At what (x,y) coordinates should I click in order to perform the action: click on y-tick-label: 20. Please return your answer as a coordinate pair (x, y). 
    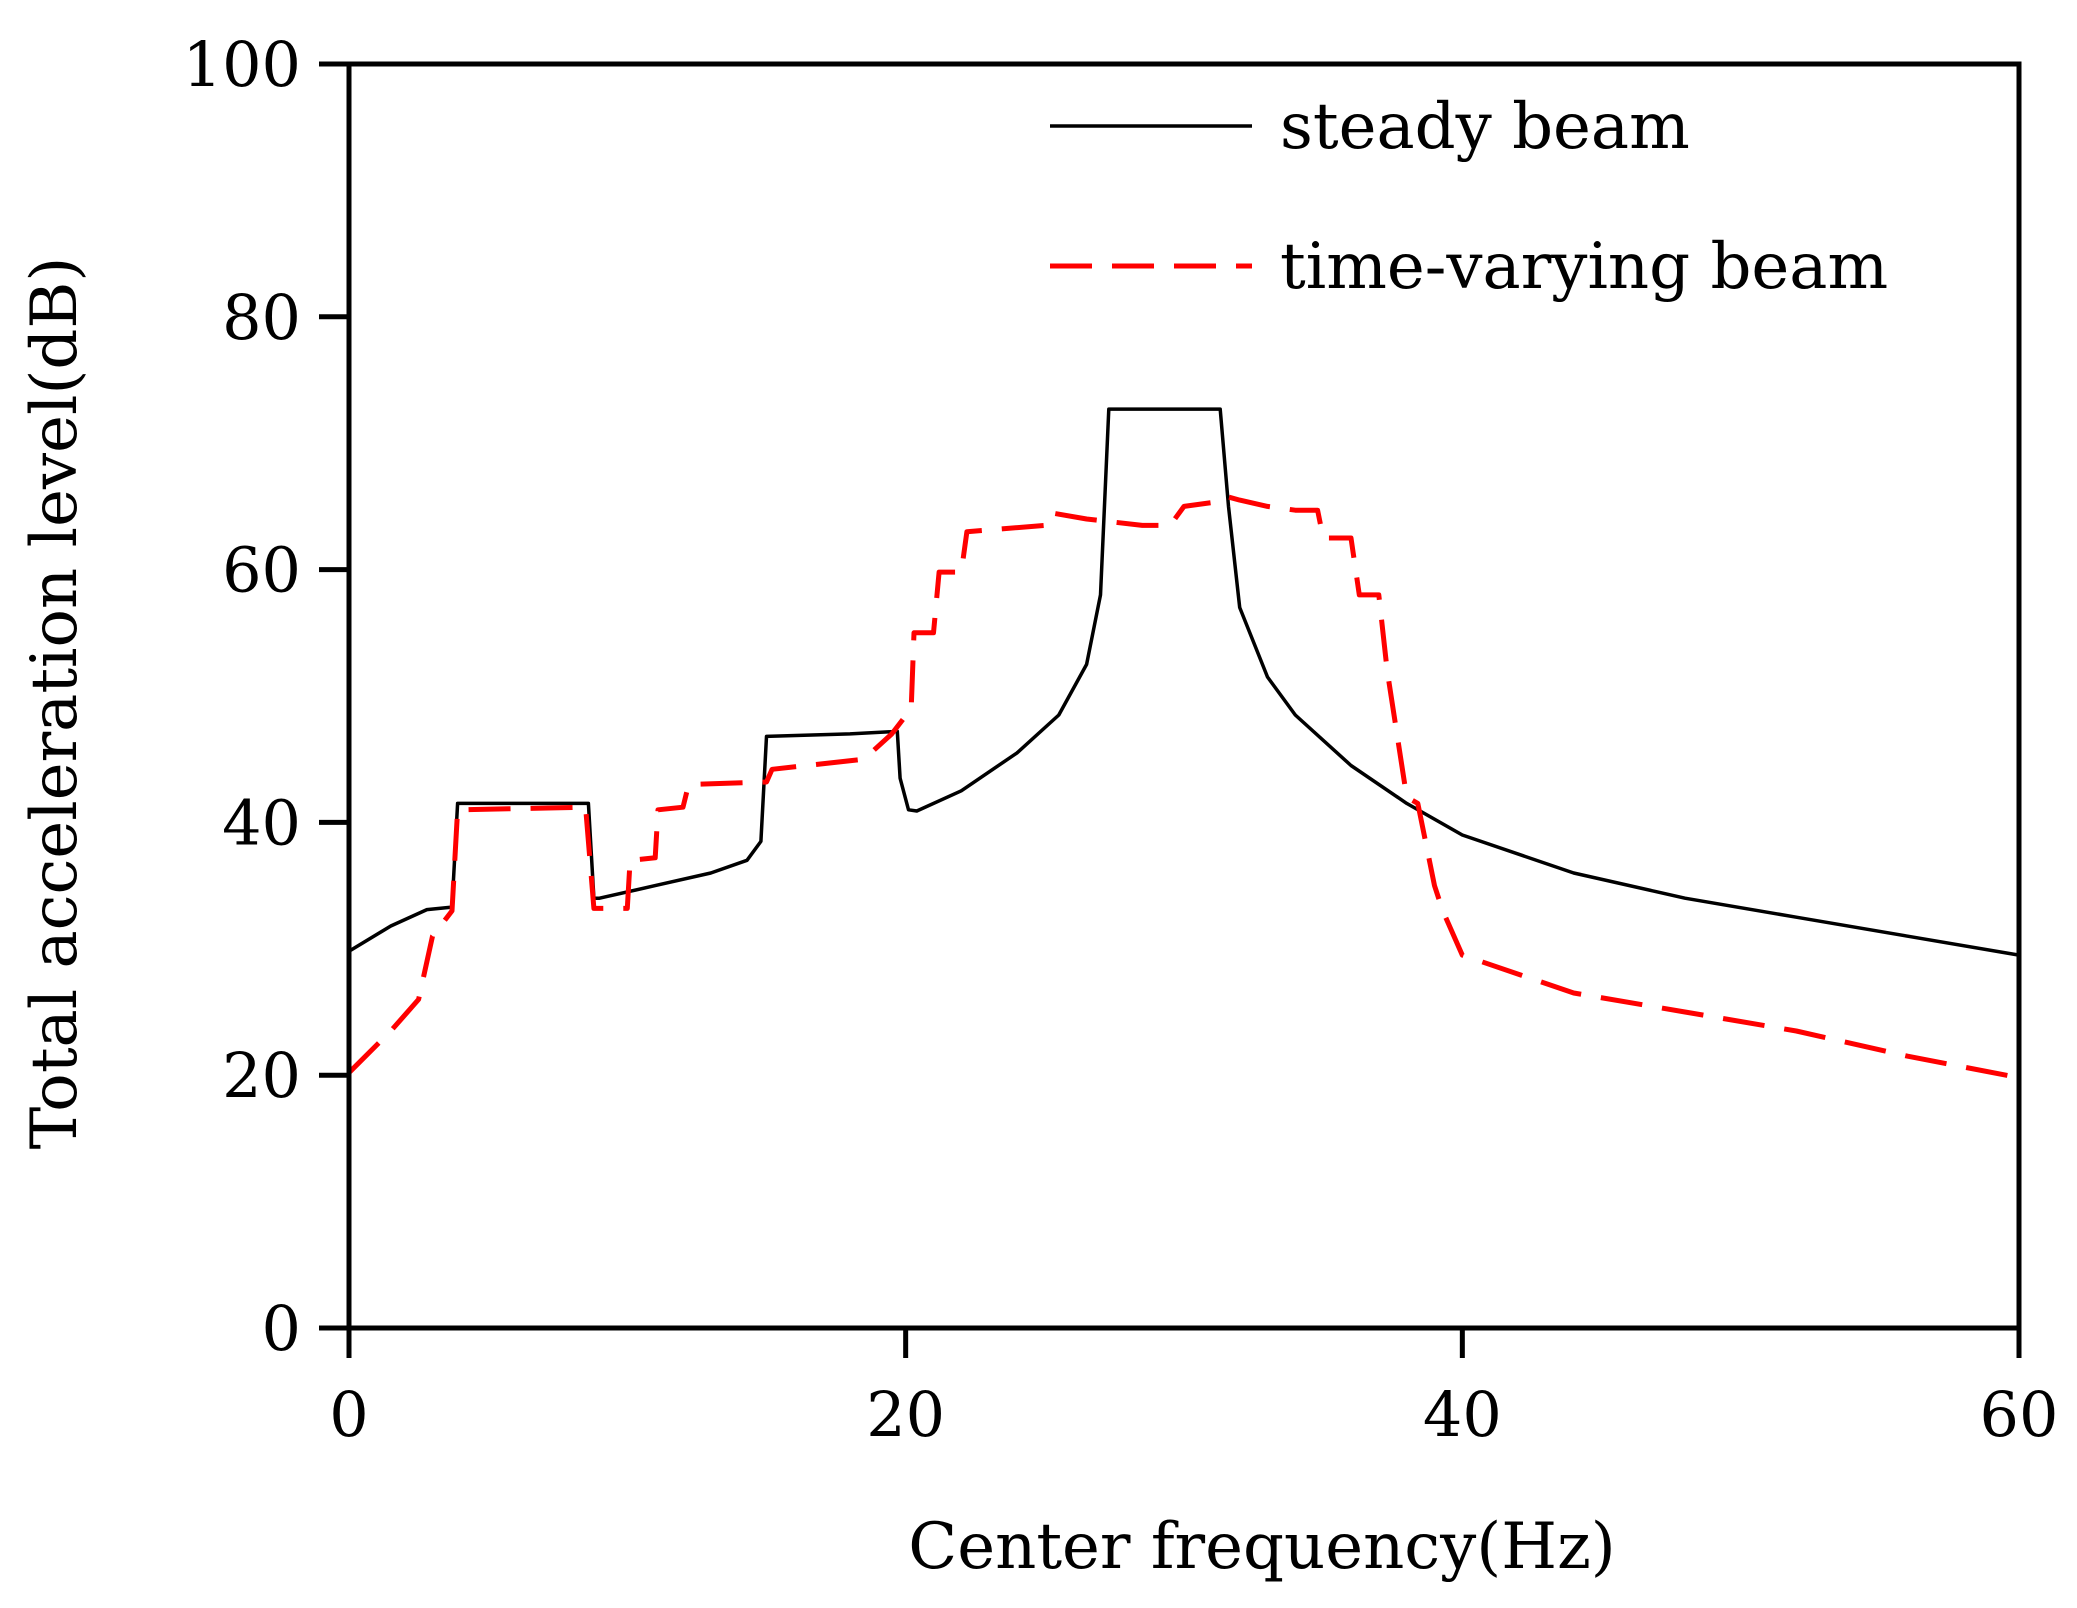
    Looking at the image, I should click on (261, 1075).